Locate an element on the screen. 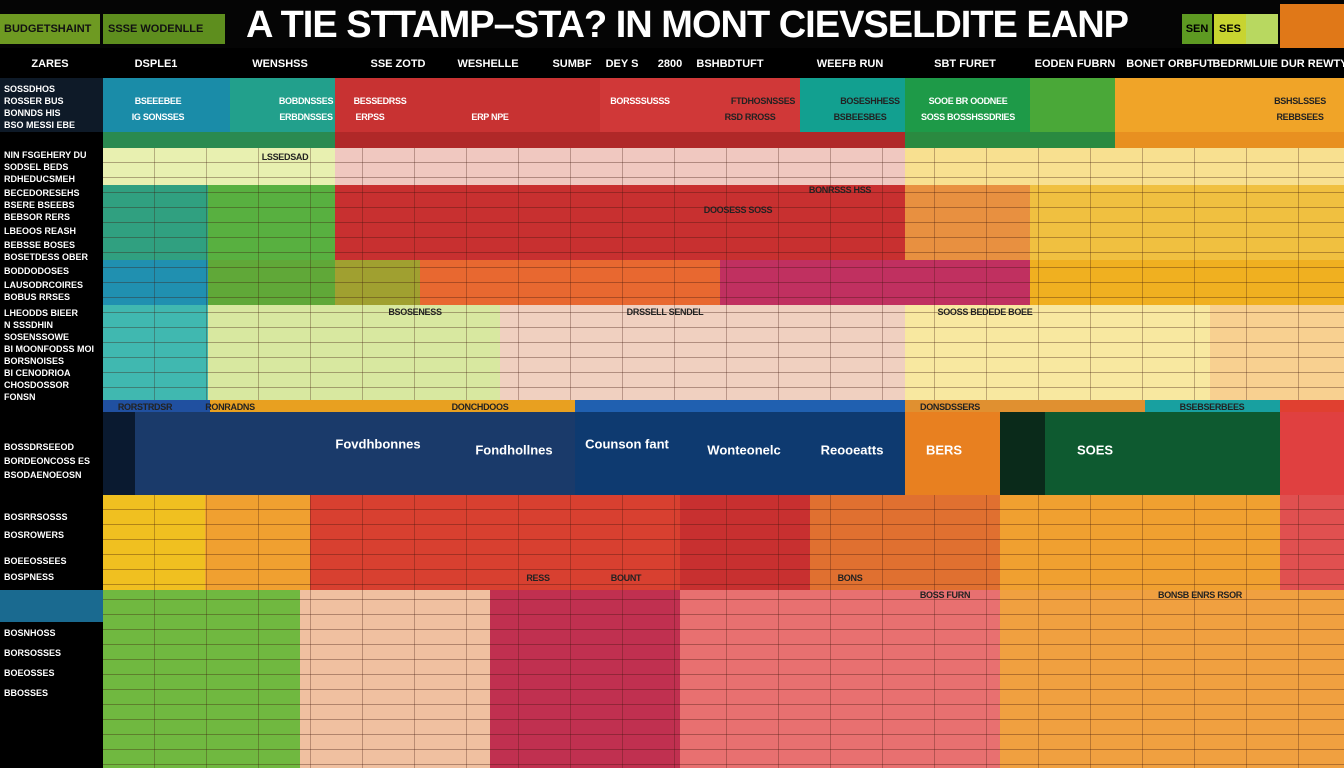  row-label: BOBUS RRSES is located at coordinates (37, 297).